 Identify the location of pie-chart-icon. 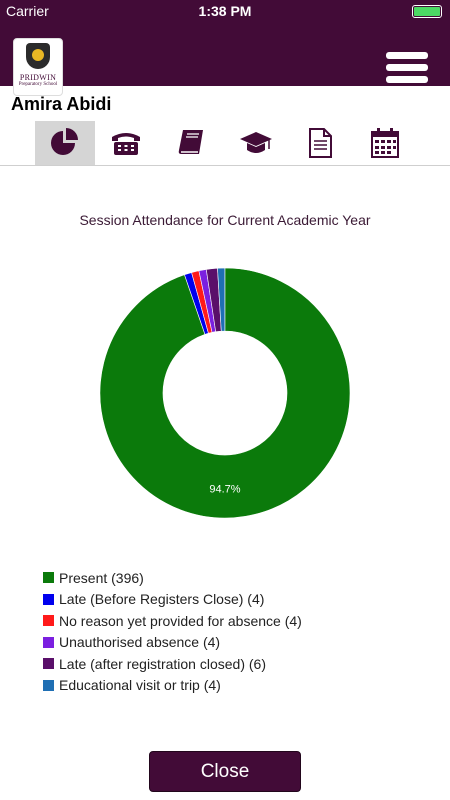
(64, 141).